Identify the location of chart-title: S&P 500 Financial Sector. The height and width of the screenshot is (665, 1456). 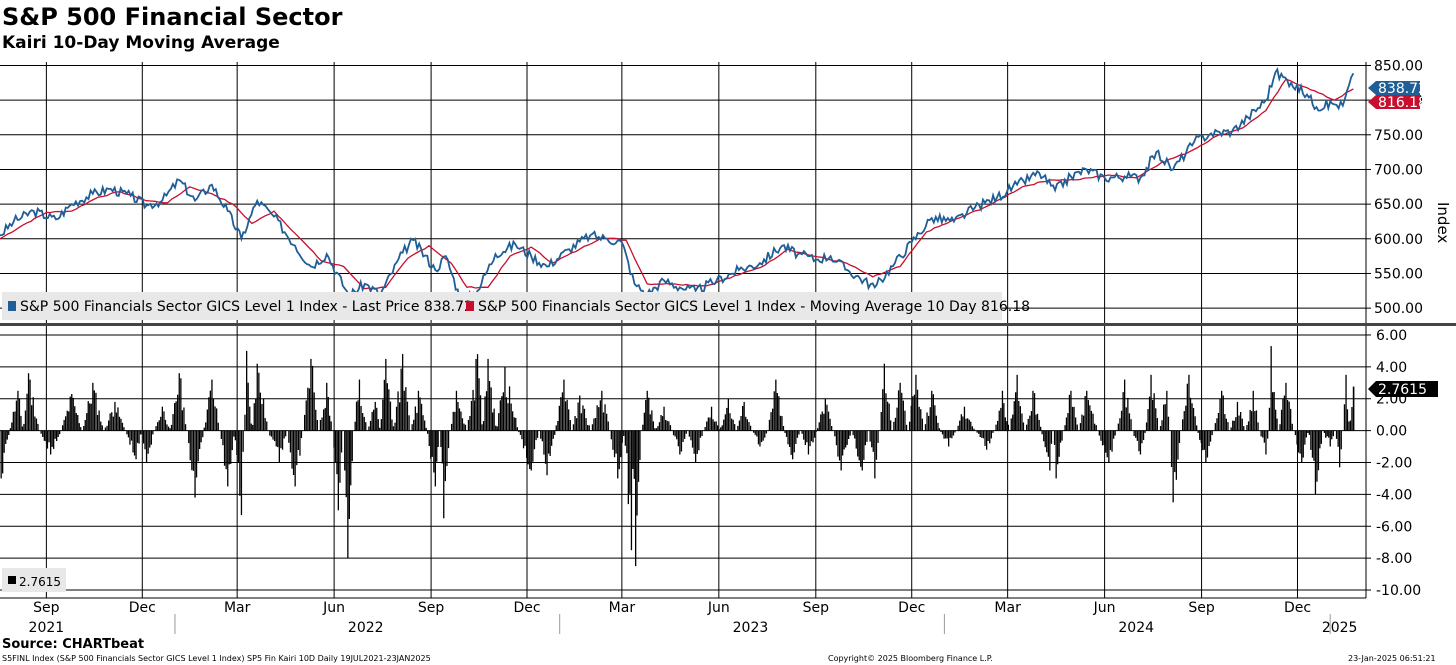
(172, 17).